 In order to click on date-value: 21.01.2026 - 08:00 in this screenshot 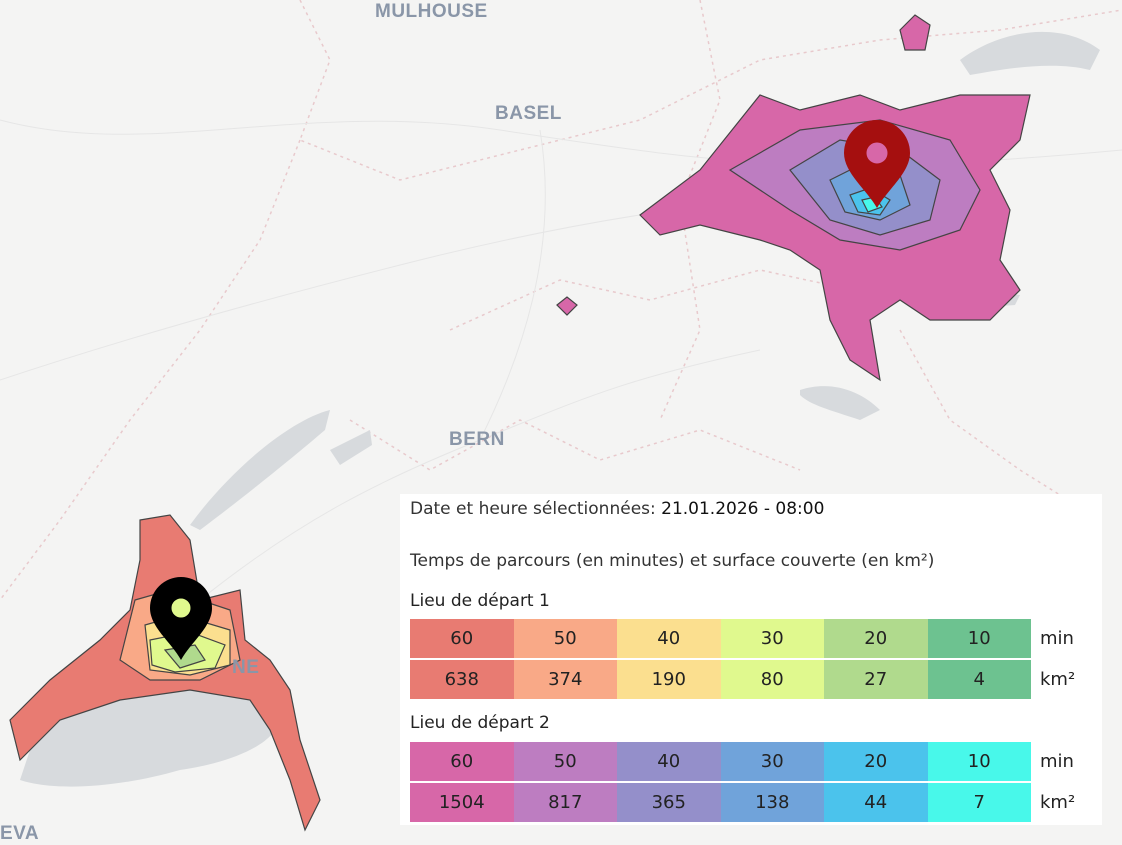, I will do `click(743, 509)`.